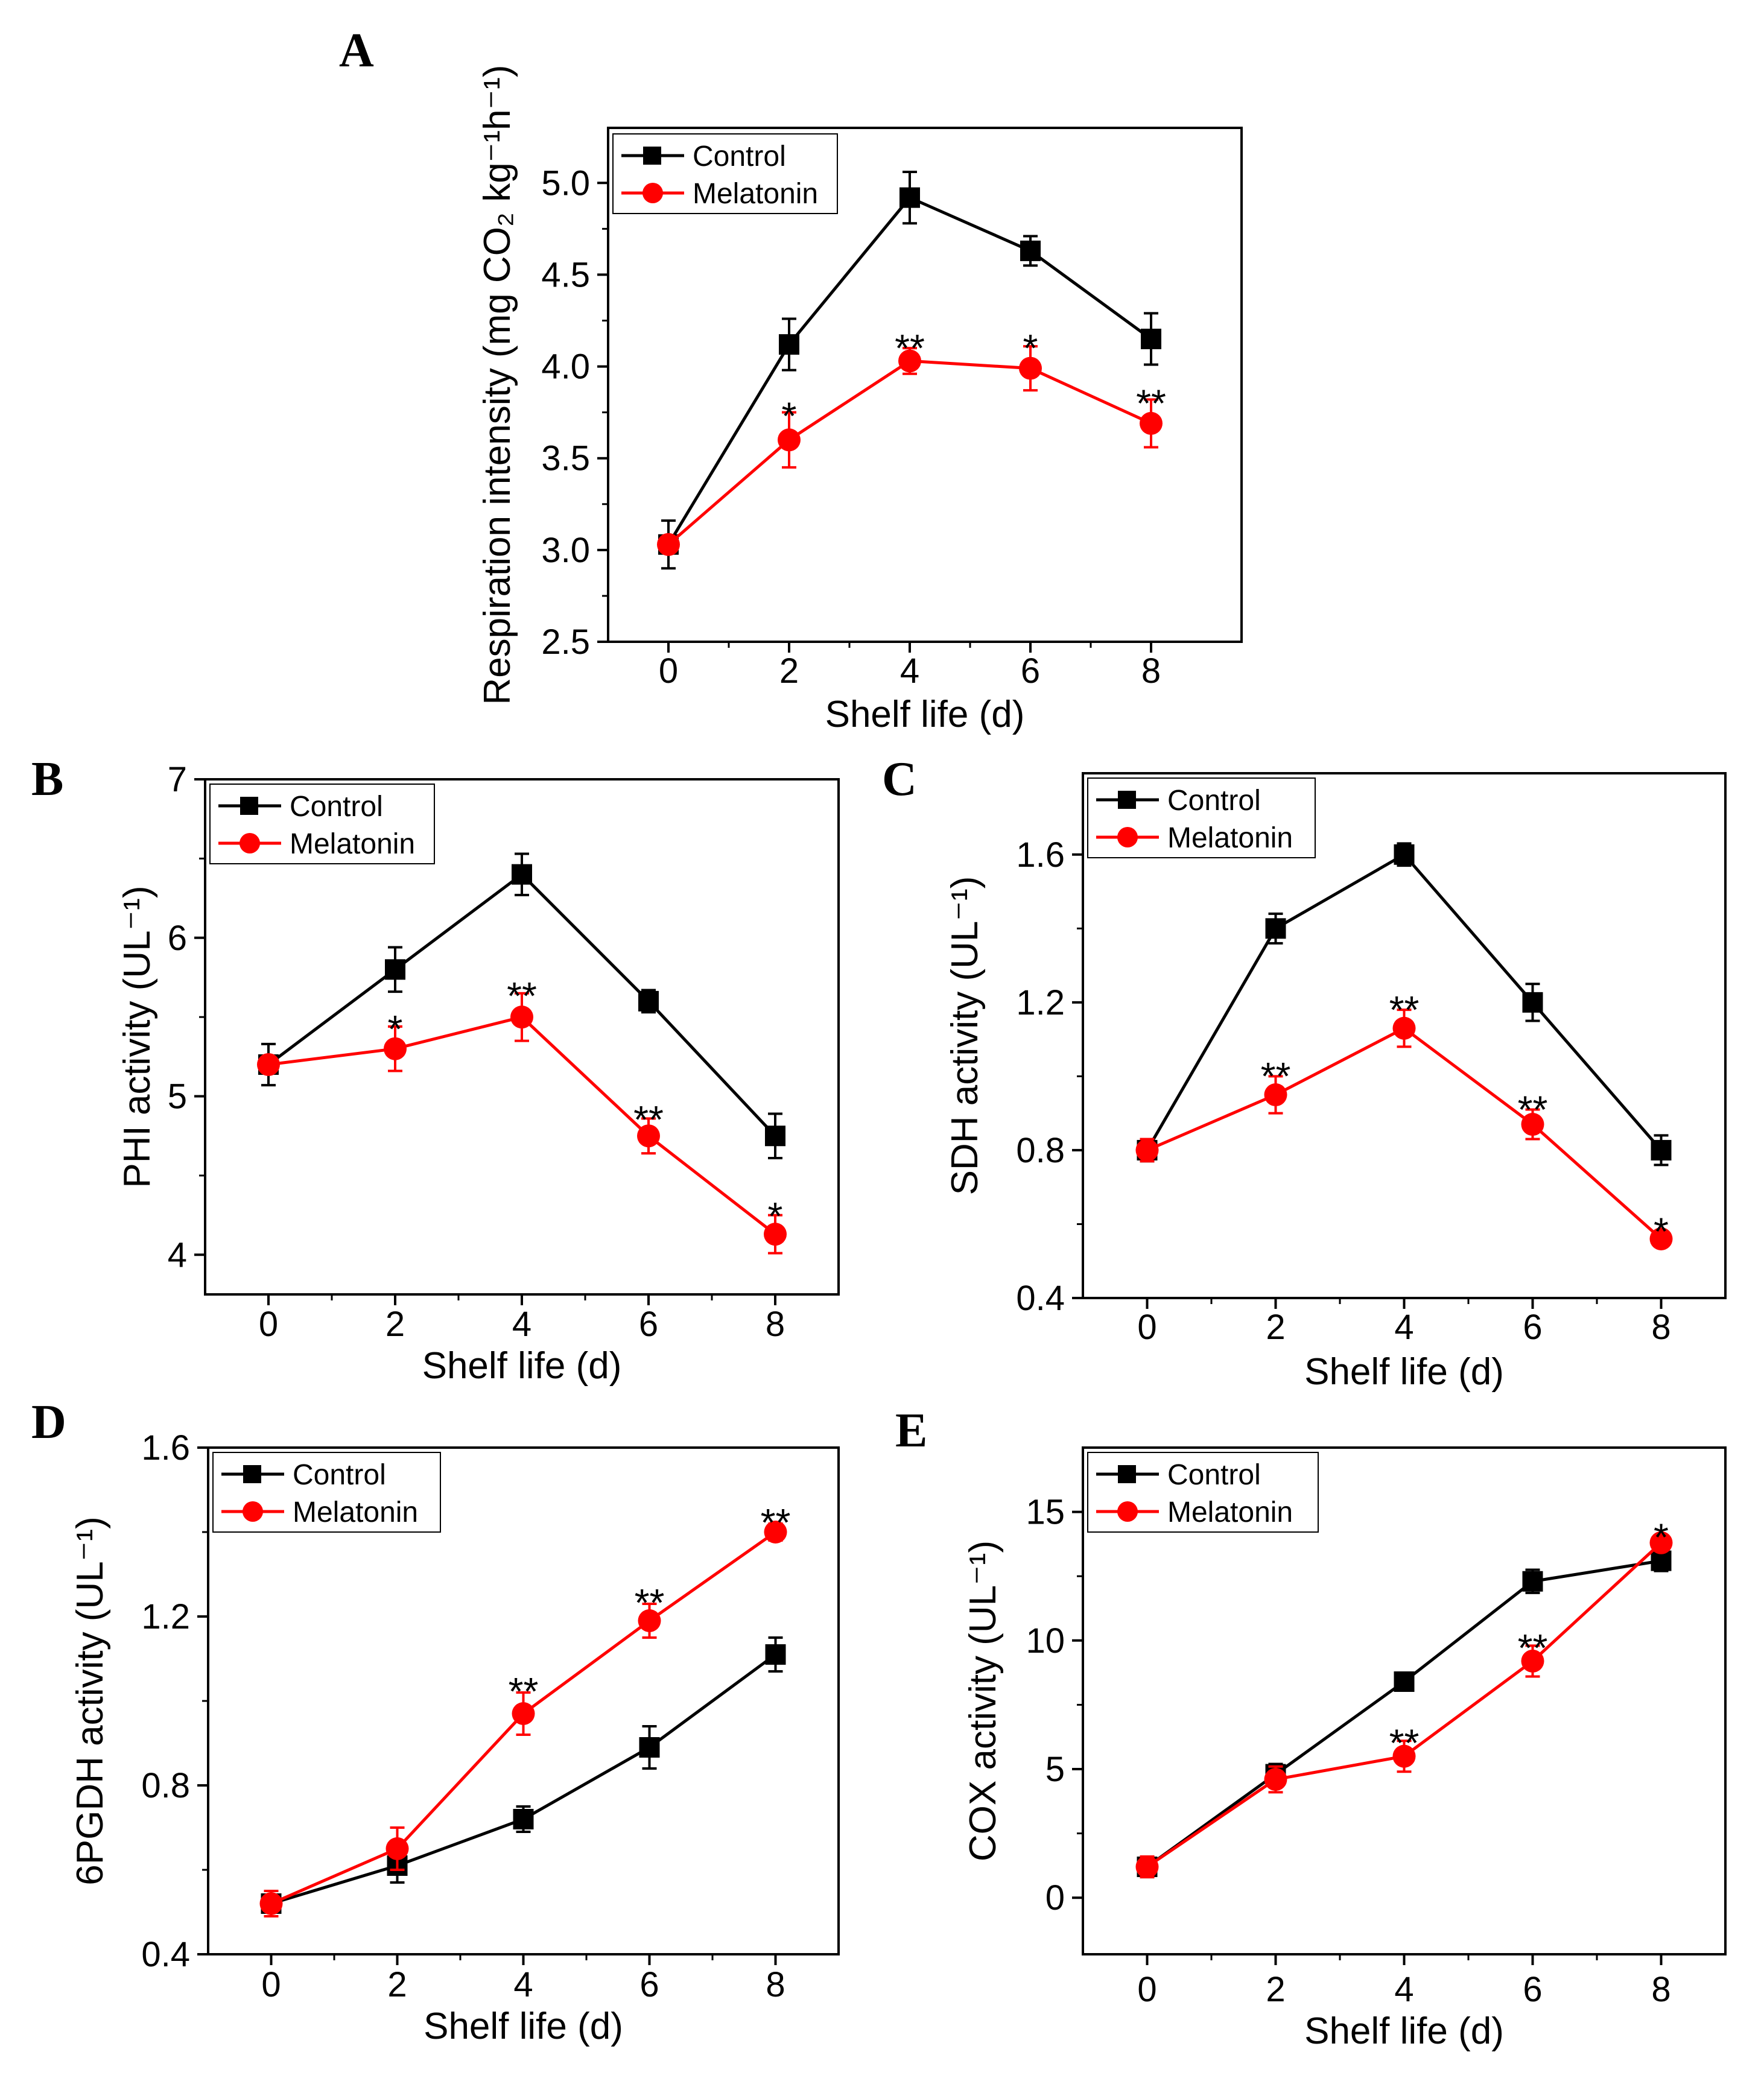 The width and height of the screenshot is (1764, 2093). Describe the element at coordinates (271, 1985) in the screenshot. I see `panel-d-x-tick-label: 0` at that location.